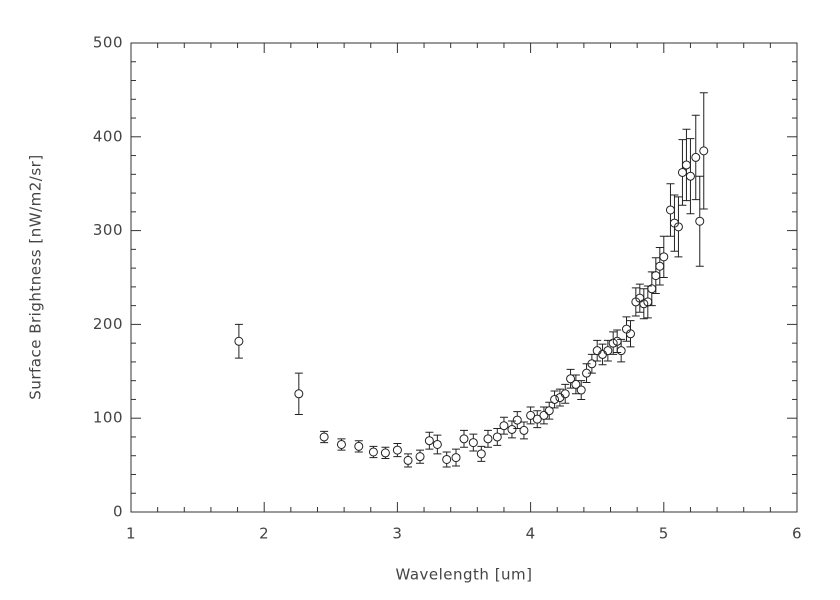  What do you see at coordinates (463, 575) in the screenshot?
I see `x-axis-label: Wavelength [um]` at bounding box center [463, 575].